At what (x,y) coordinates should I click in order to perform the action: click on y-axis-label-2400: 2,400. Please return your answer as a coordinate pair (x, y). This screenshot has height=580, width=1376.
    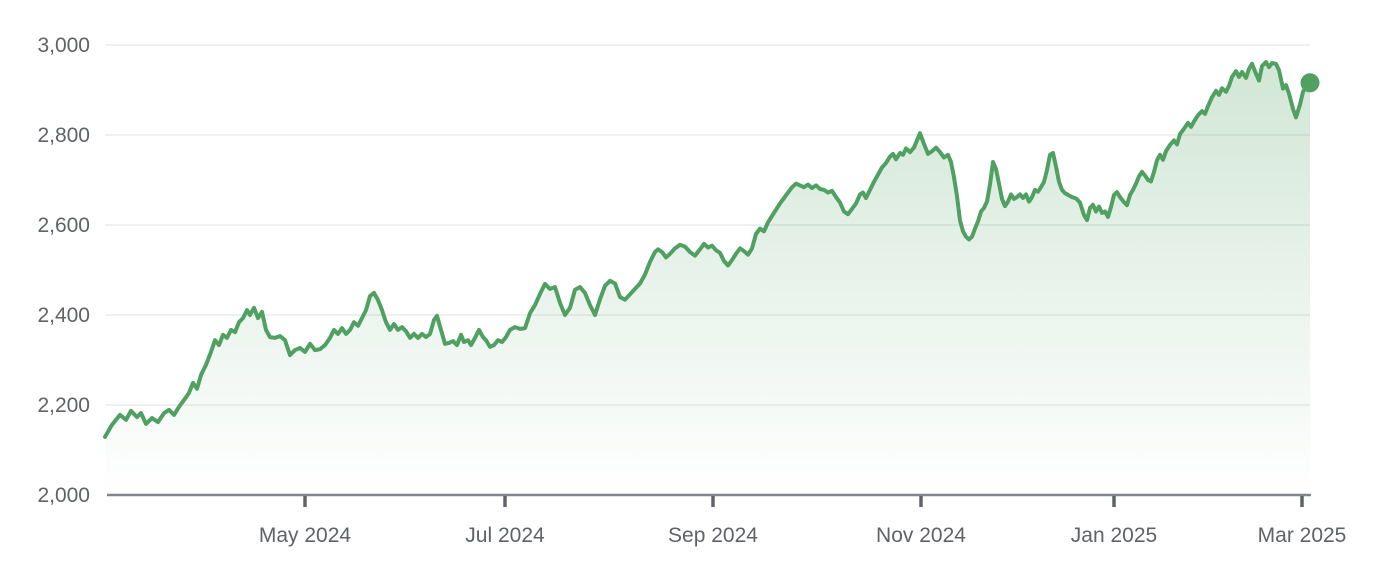
    Looking at the image, I should click on (63, 315).